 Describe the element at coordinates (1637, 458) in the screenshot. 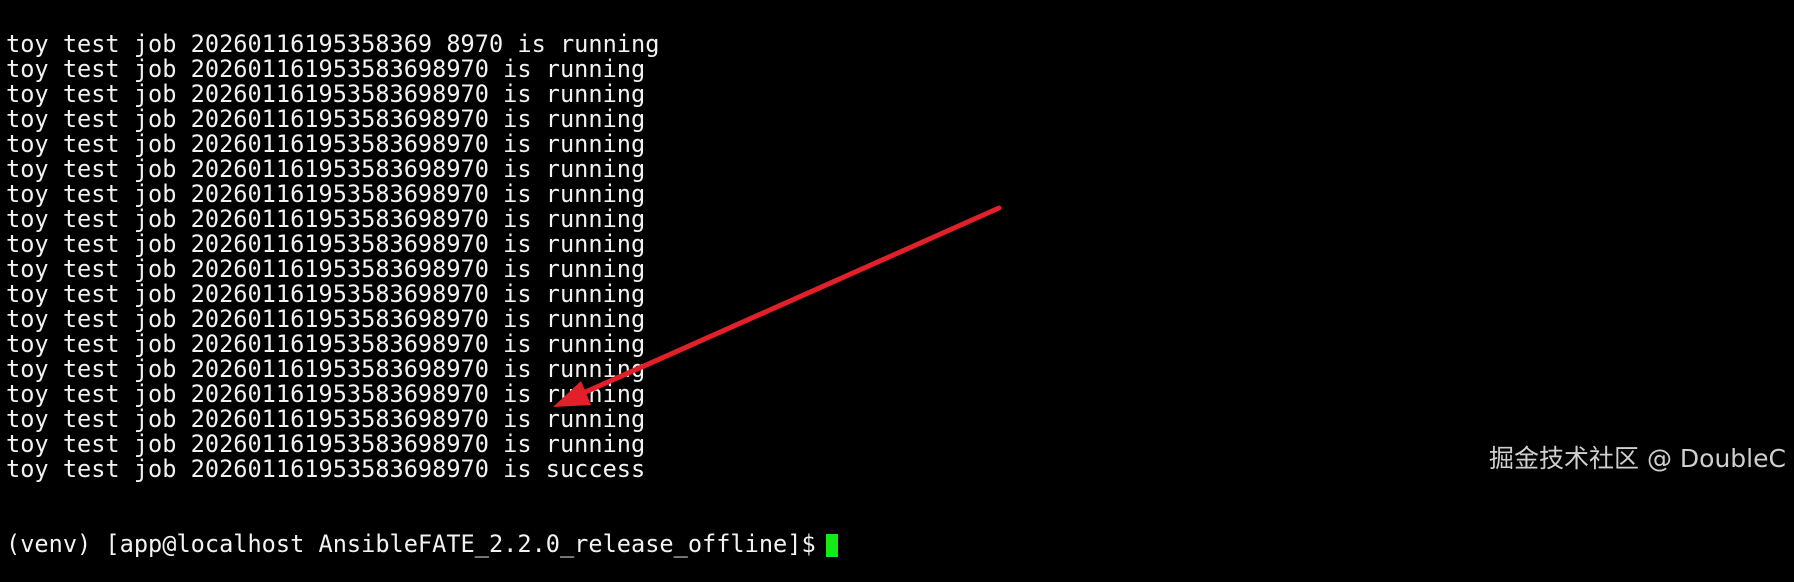

I see `watermark: 掘金技术社区 @ DoubleC` at that location.